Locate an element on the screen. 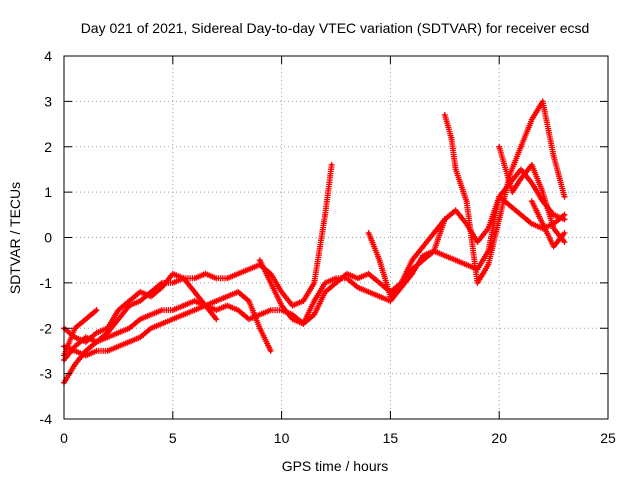 The image size is (640, 480). y-tick-label: 3 is located at coordinates (48, 101).